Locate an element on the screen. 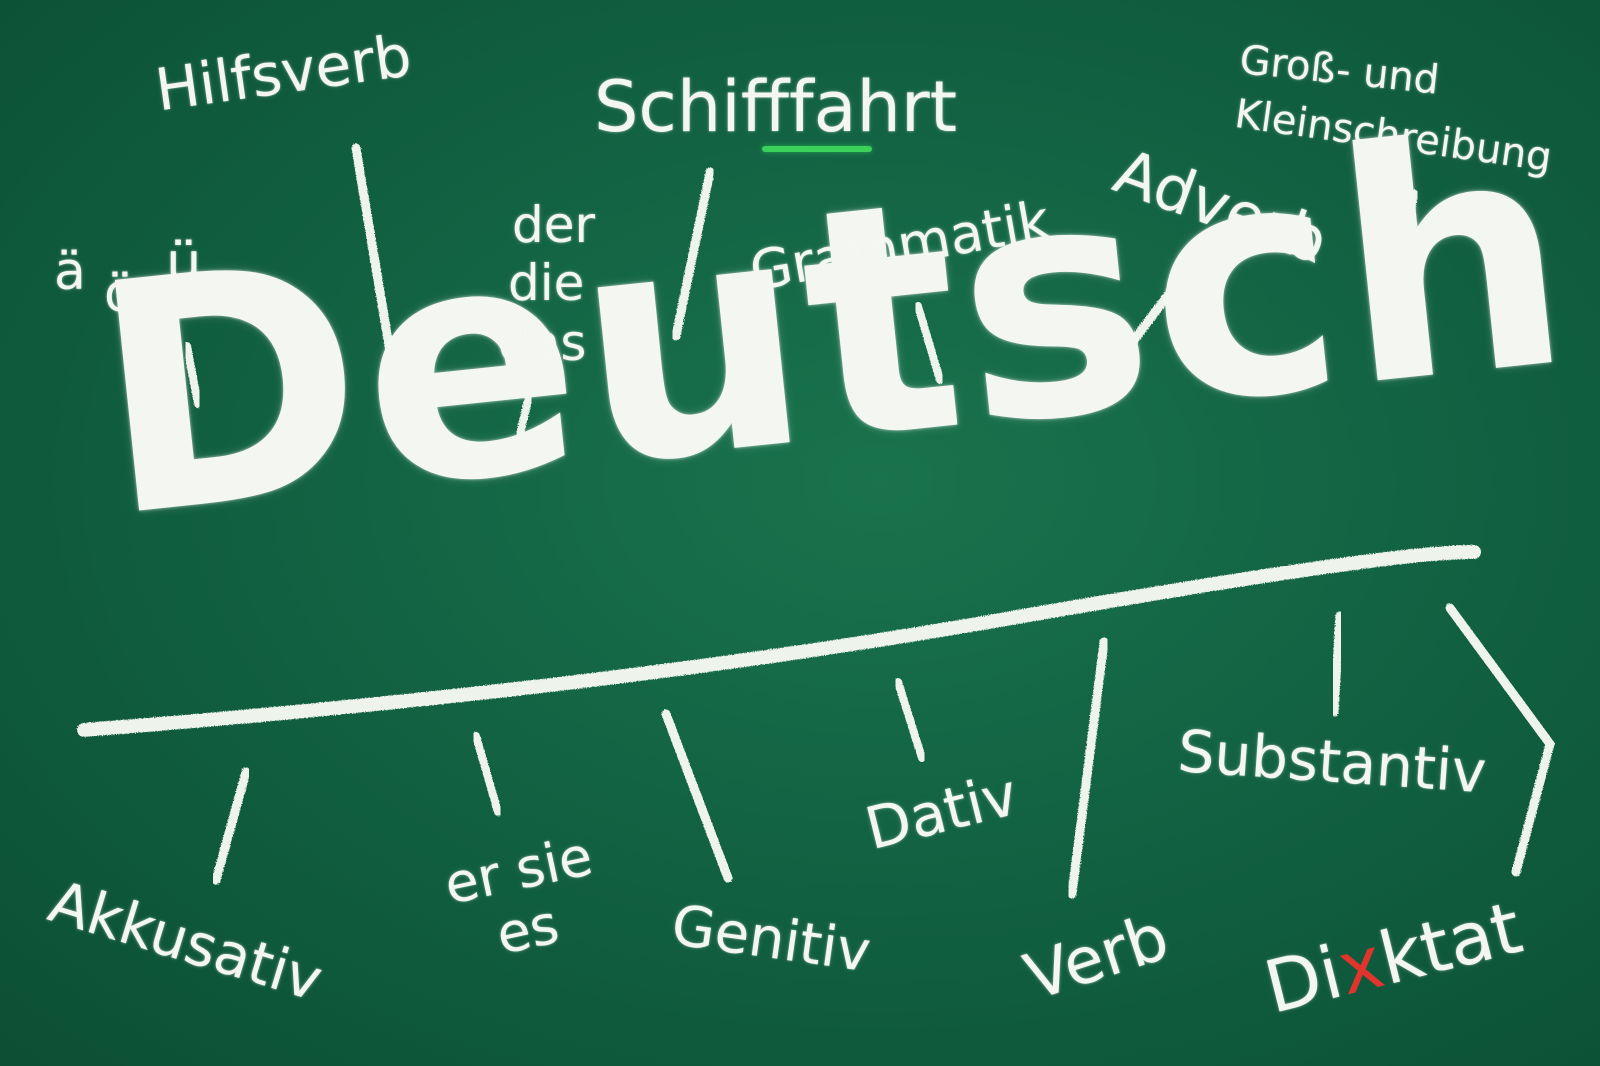 The width and height of the screenshot is (1600, 1066). connector-gross-klein is located at coordinates (1397, 266).